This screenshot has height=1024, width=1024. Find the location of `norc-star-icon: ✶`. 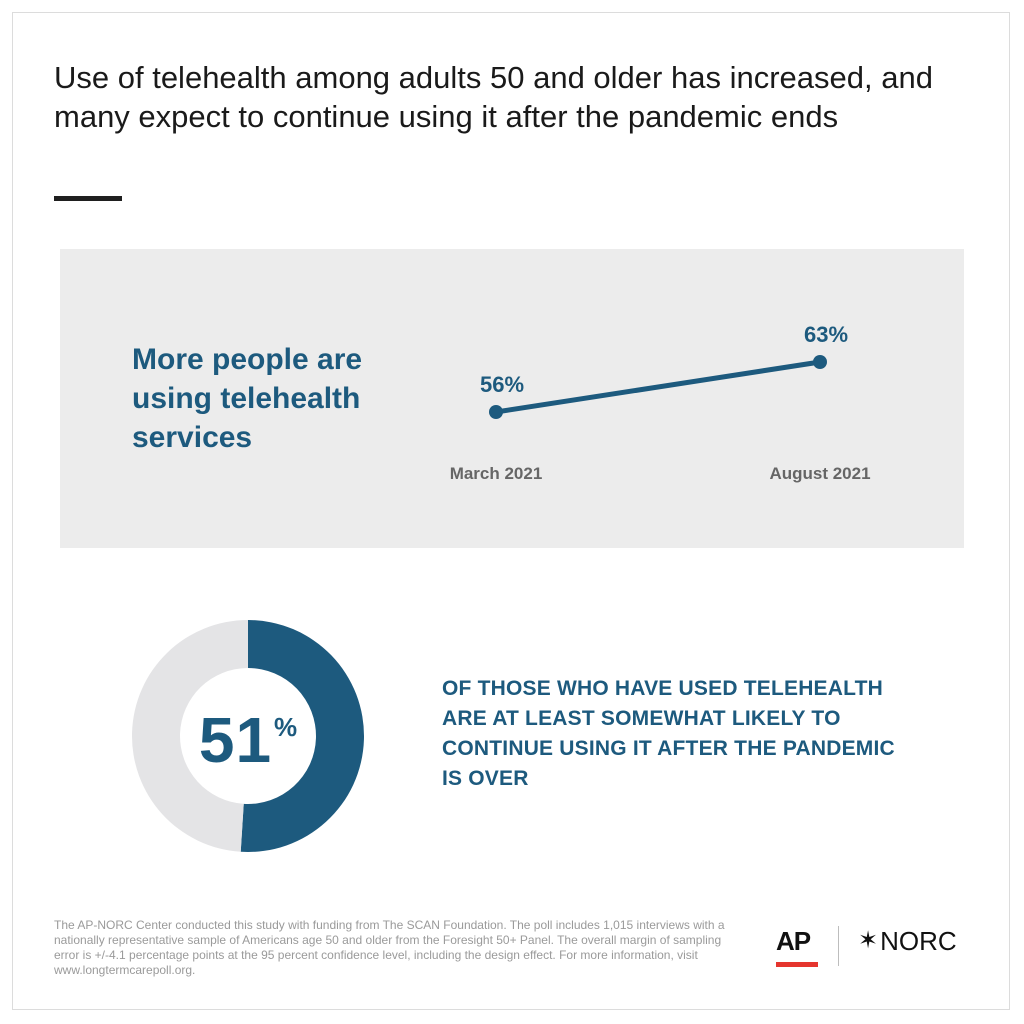

norc-star-icon: ✶ is located at coordinates (868, 940).